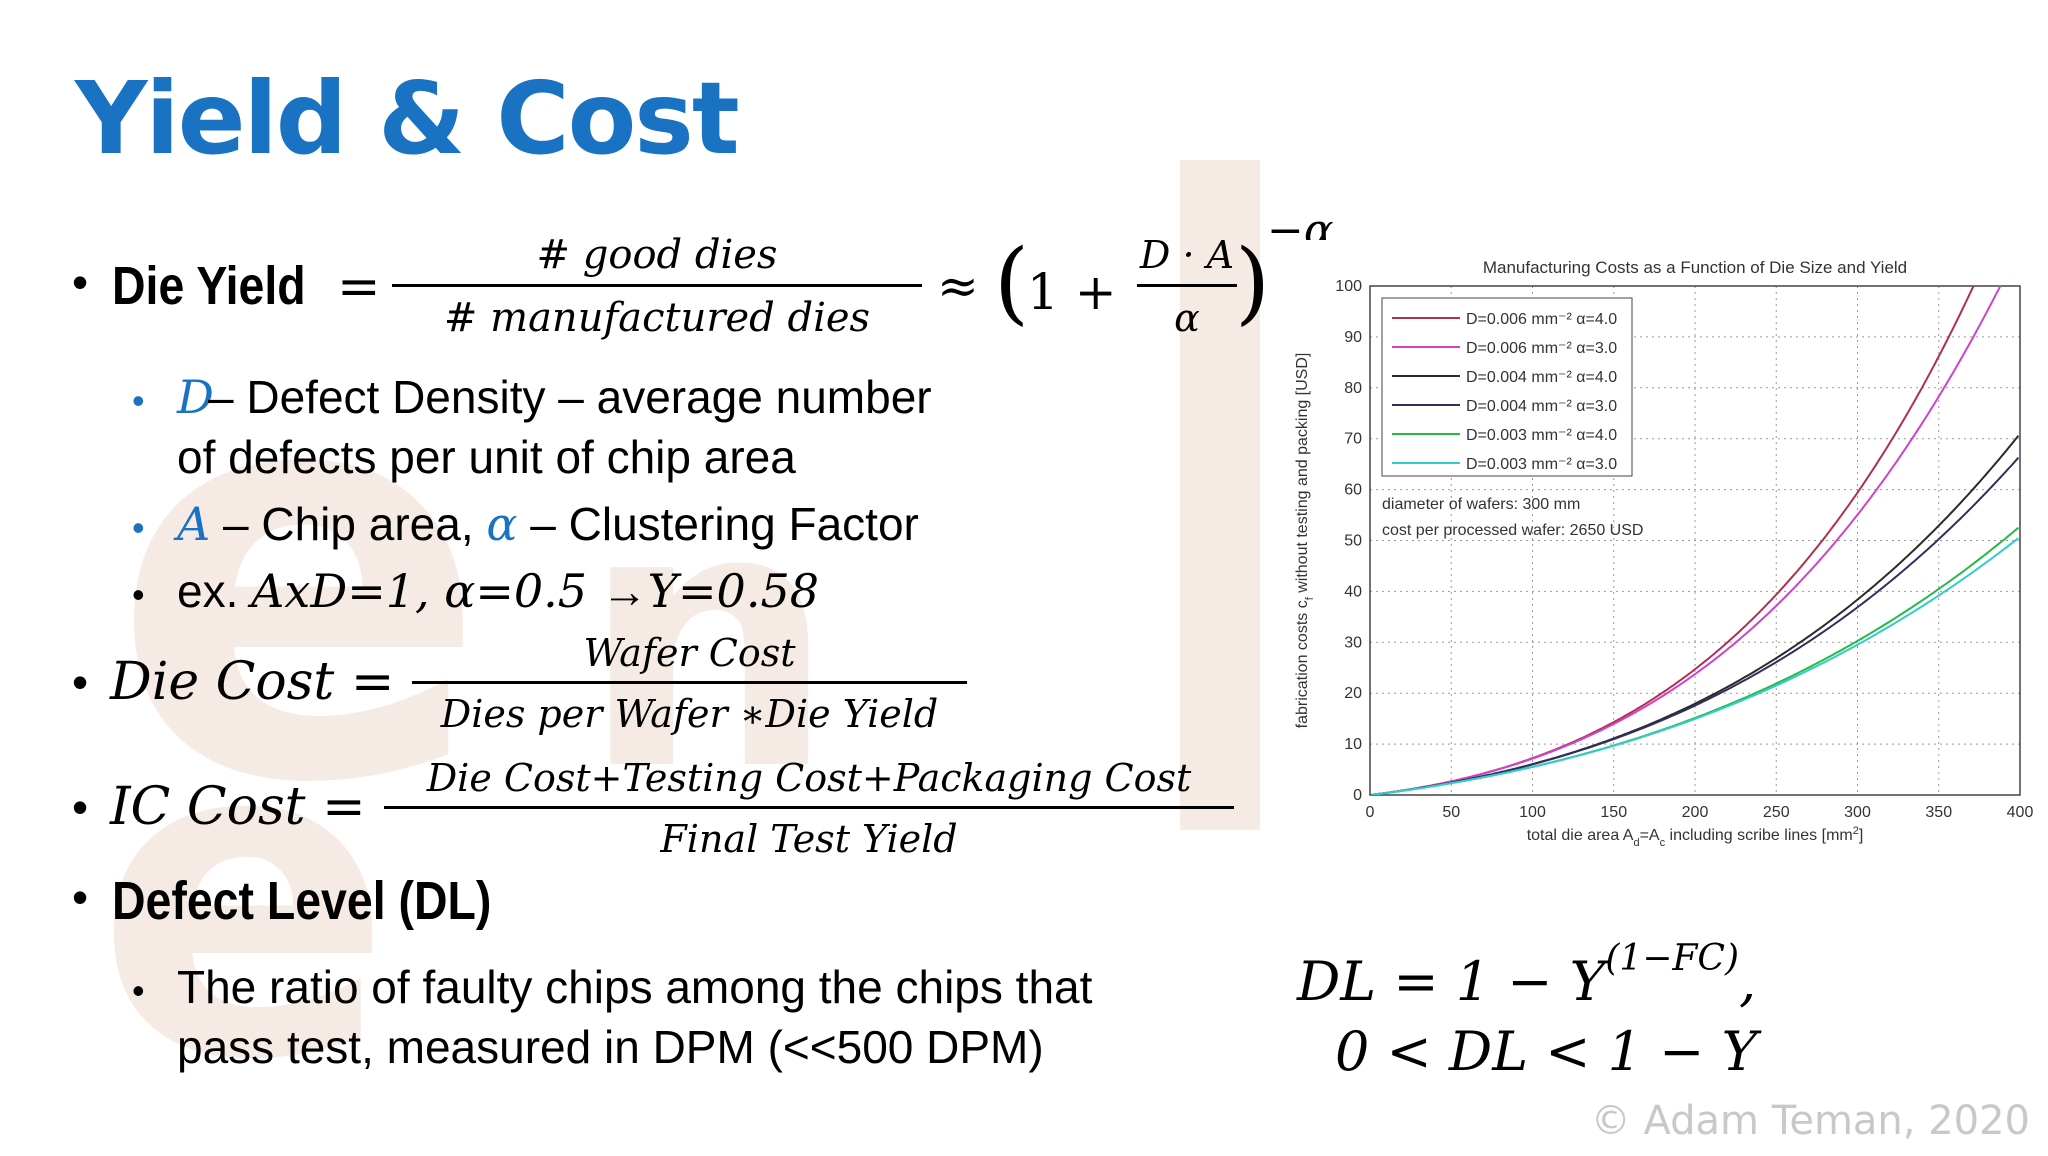 This screenshot has height=1156, width=2048. I want to click on y-tick-label: 80, so click(1353, 388).